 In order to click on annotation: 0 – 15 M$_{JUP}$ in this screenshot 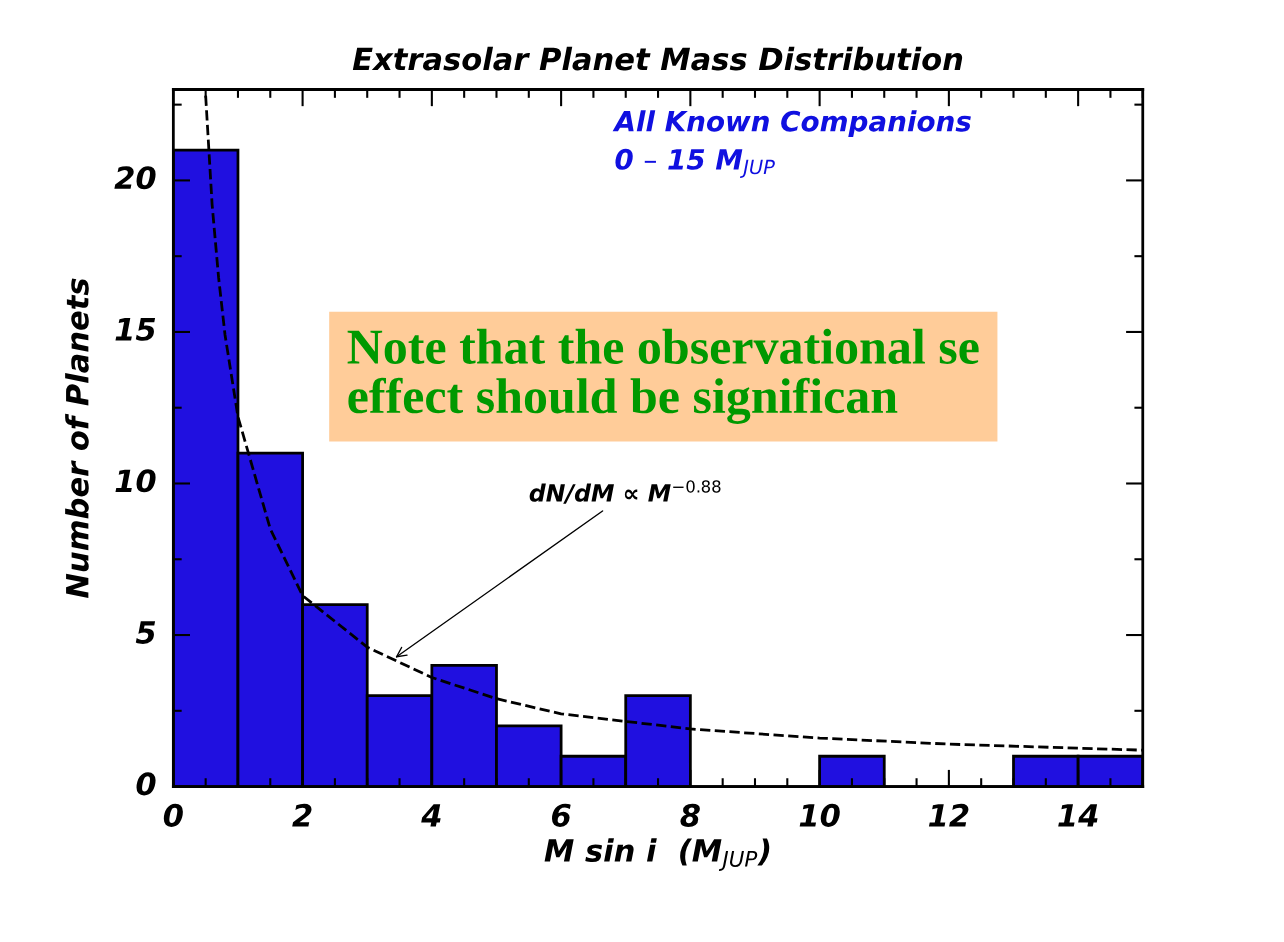, I will do `click(695, 163)`.